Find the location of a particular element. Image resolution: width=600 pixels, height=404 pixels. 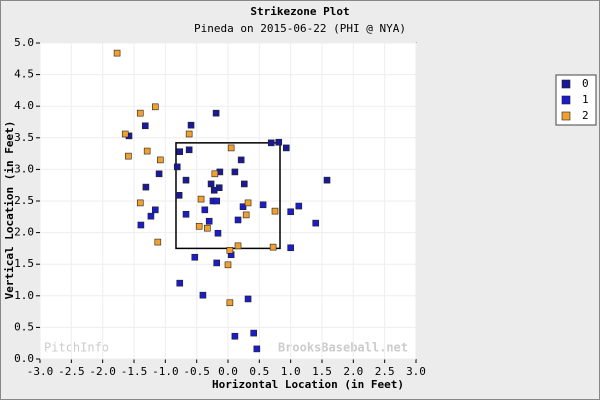

x-tick-label: 0.5 is located at coordinates (259, 371).